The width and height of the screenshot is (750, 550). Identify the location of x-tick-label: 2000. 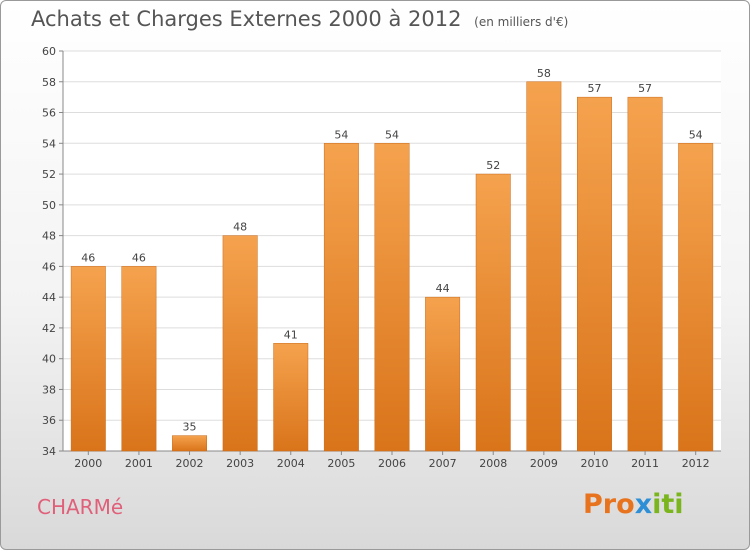
(88, 463).